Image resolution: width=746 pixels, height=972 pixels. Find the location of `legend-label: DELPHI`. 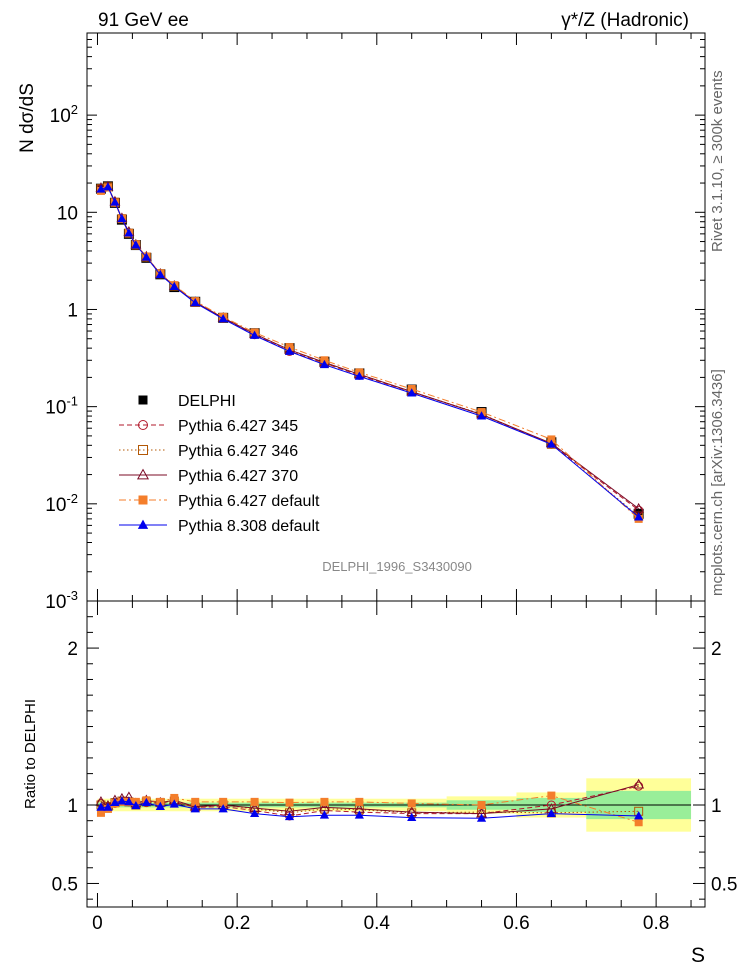

legend-label: DELPHI is located at coordinates (207, 401).